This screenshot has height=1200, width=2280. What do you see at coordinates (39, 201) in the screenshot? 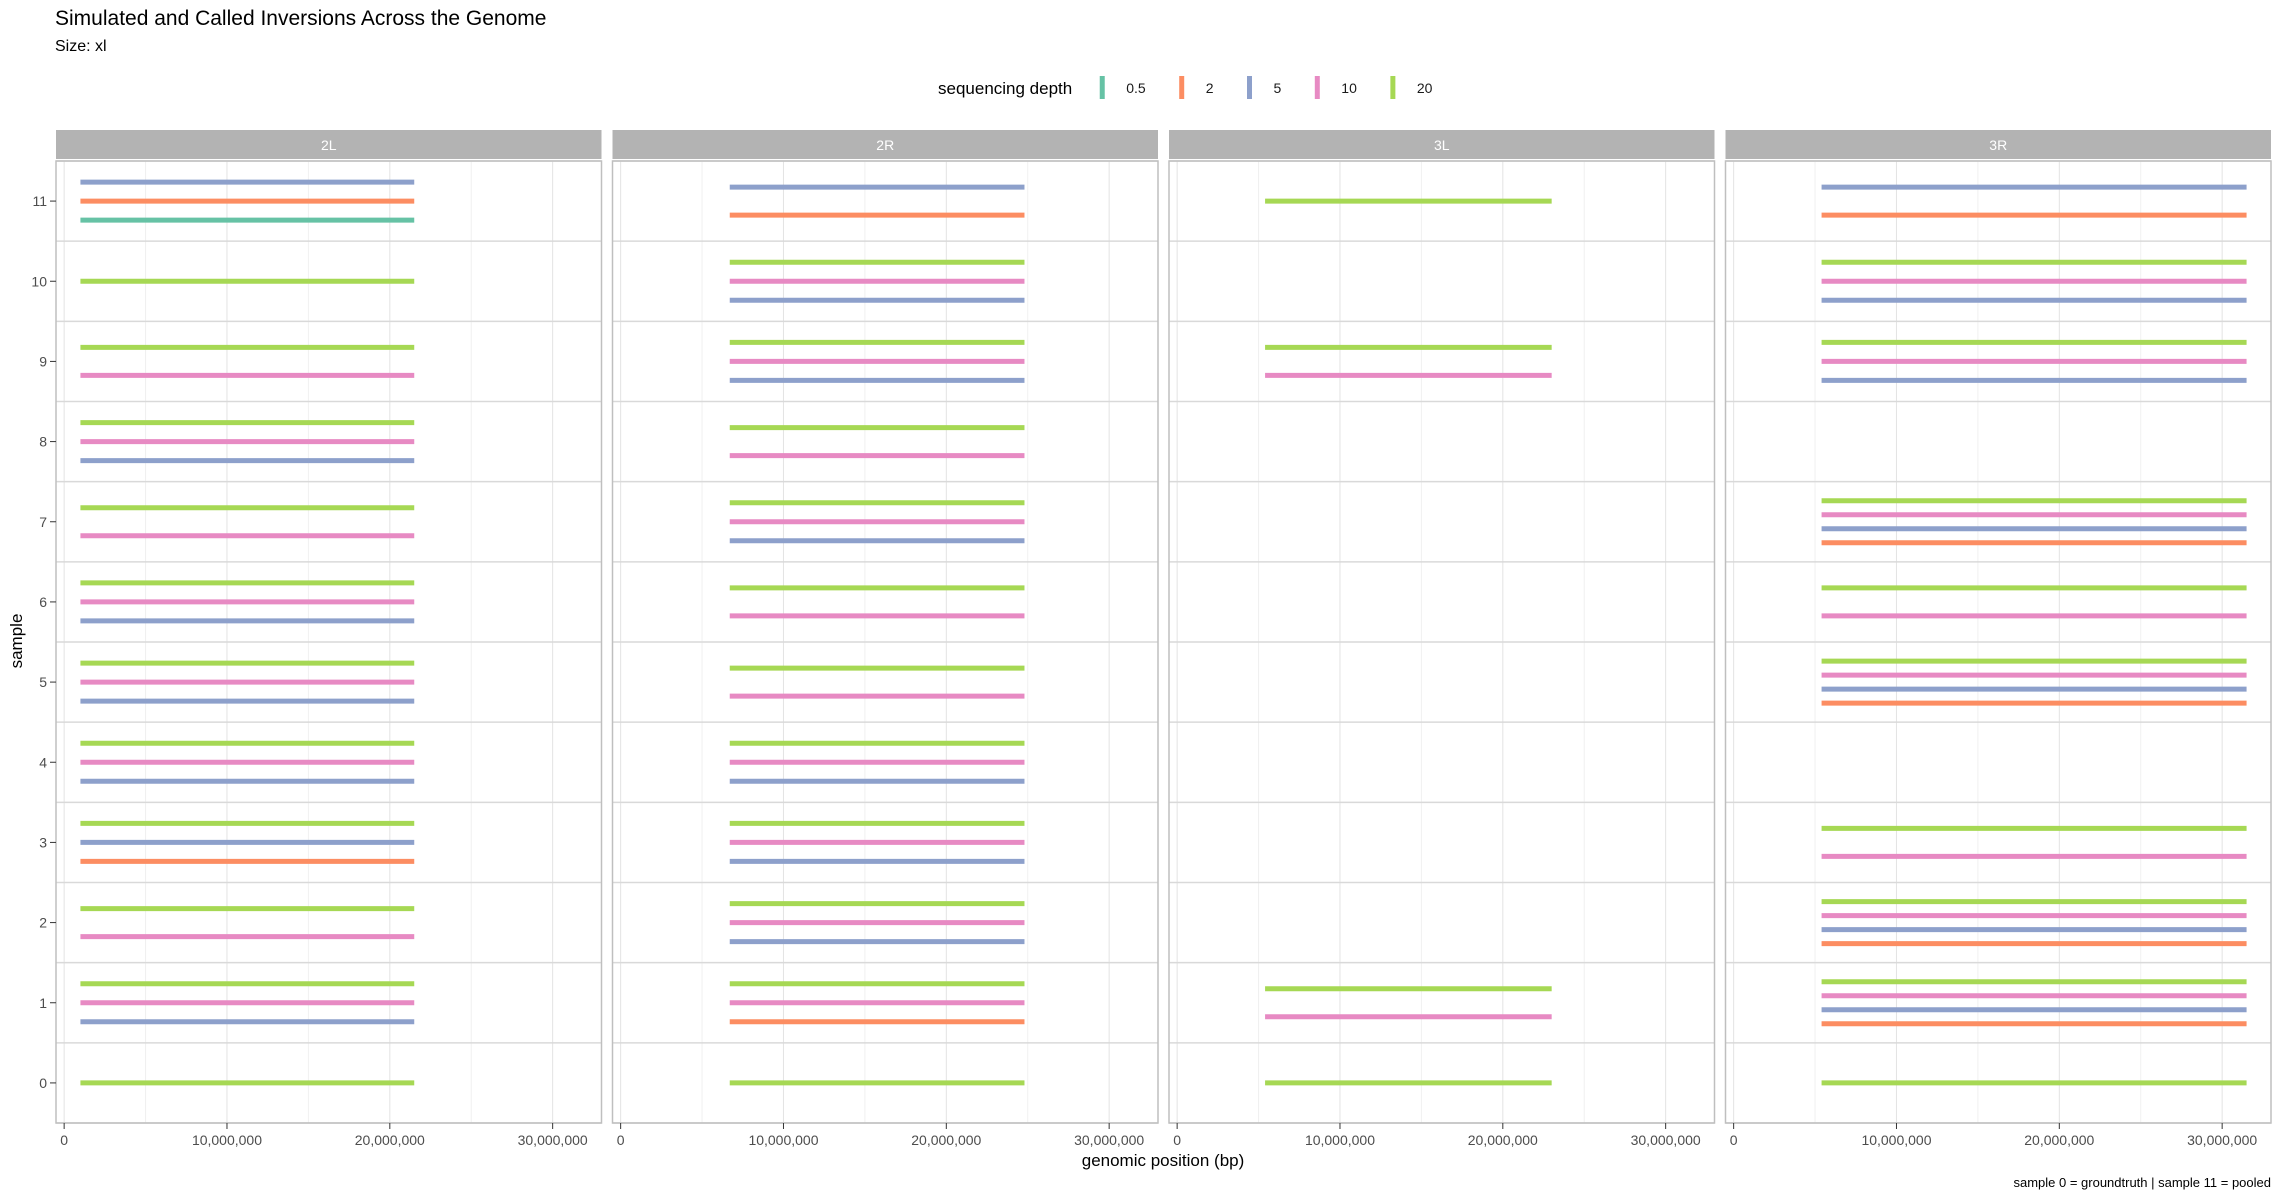
I see `y-tick-label: 11` at bounding box center [39, 201].